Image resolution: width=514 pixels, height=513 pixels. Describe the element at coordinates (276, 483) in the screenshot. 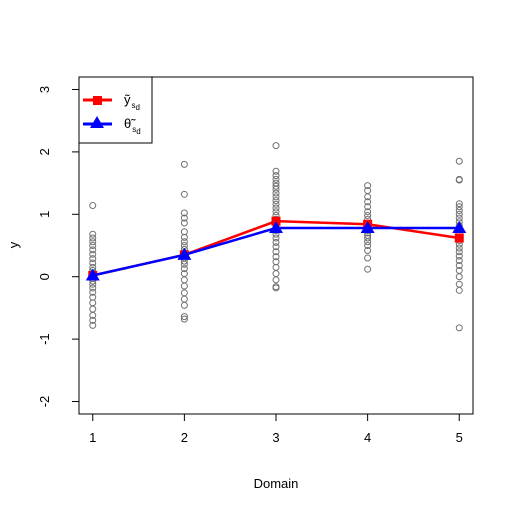

I see `x-axis-title: Domain` at that location.